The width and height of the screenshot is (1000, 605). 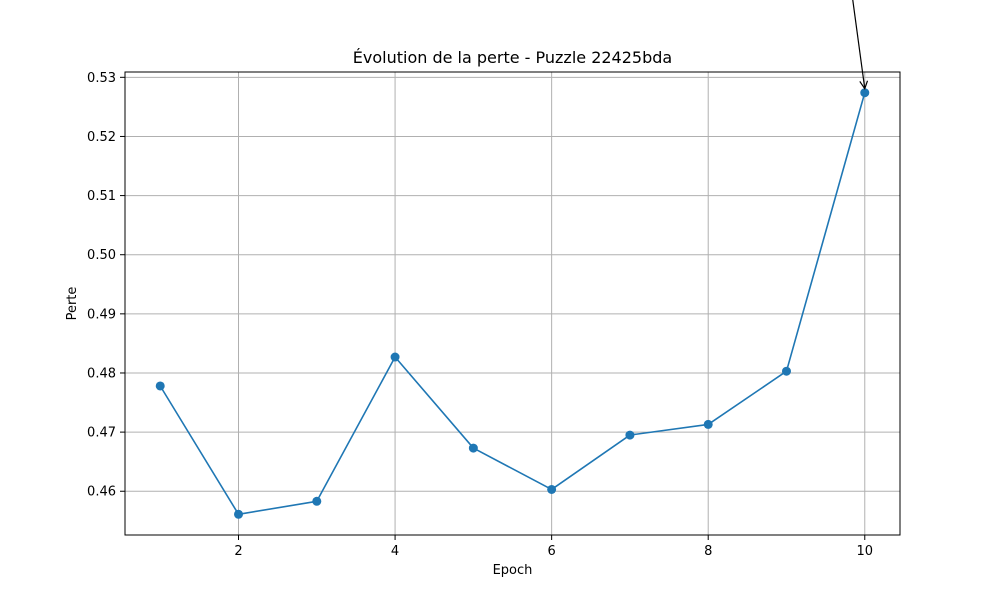 I want to click on y-tick-label: 0.46, so click(x=101, y=492).